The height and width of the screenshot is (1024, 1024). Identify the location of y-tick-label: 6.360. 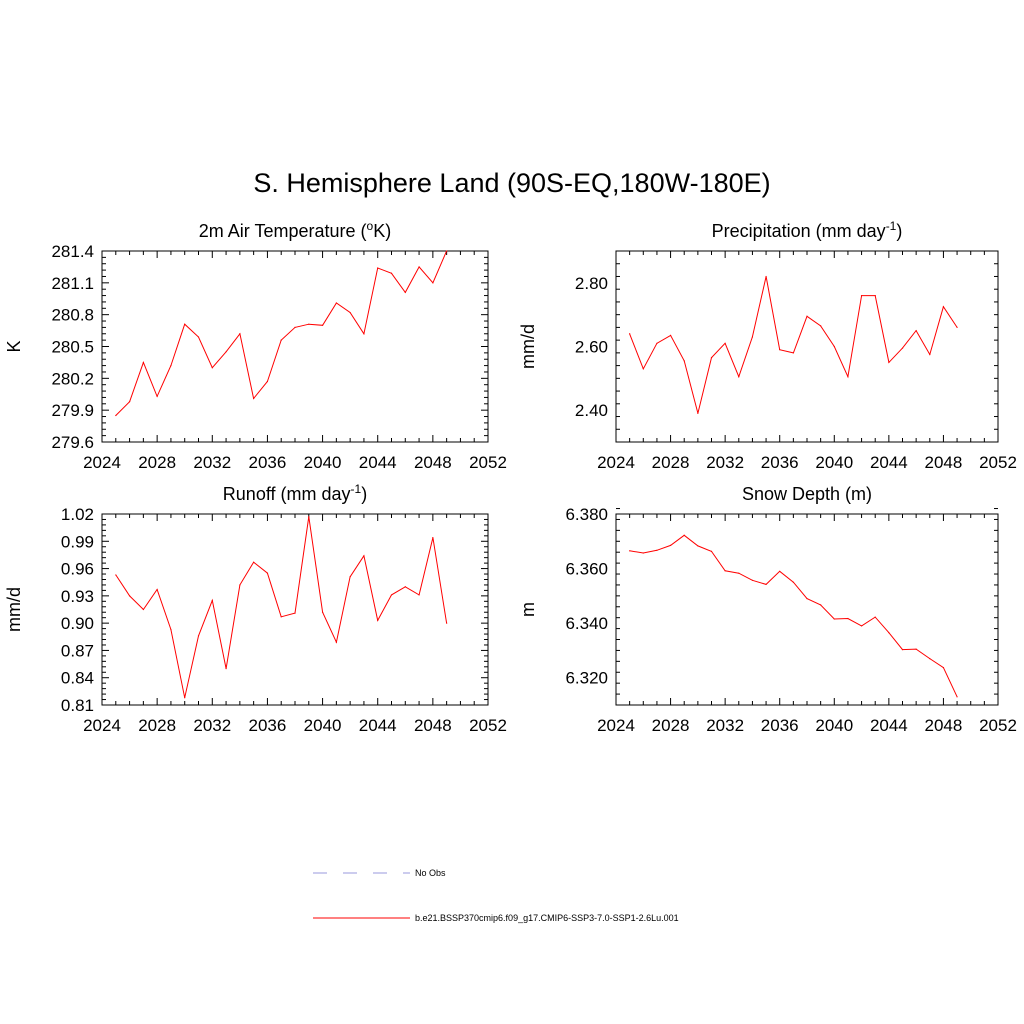
(586, 569).